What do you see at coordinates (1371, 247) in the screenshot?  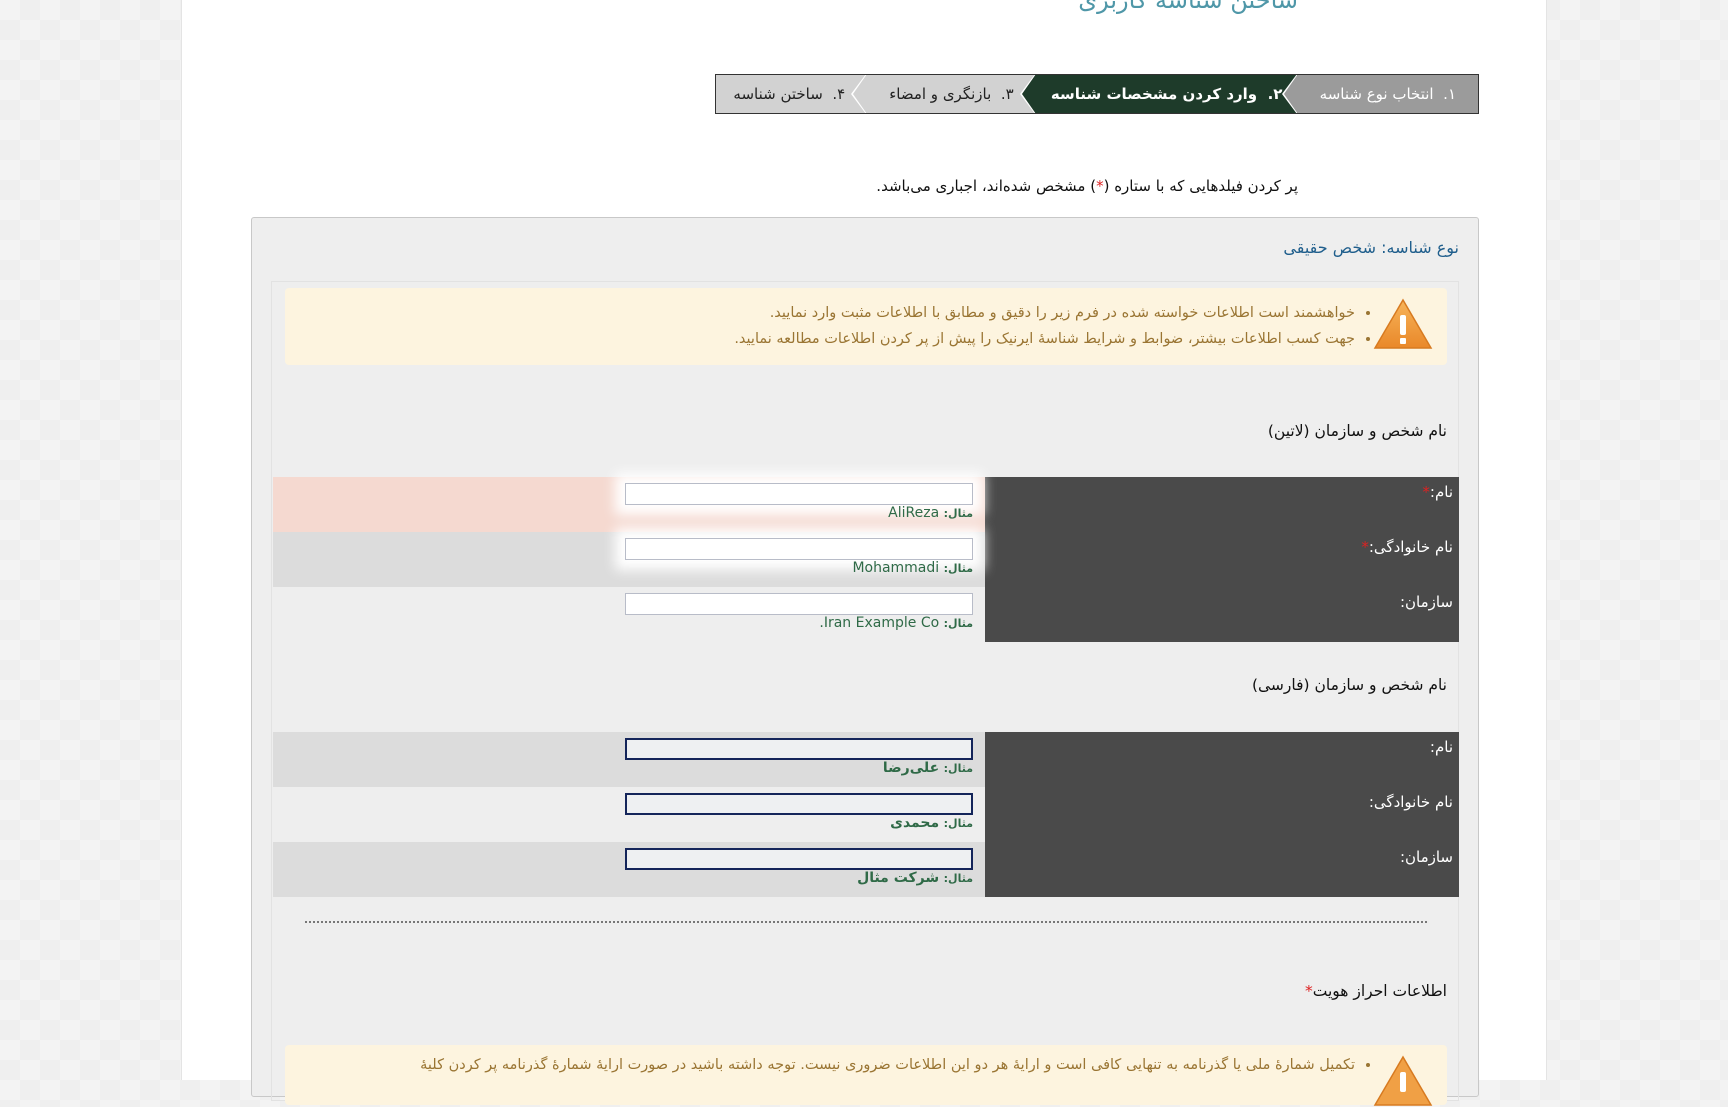 I see `identity-type: نوع شناسه: شخص حقیقی` at bounding box center [1371, 247].